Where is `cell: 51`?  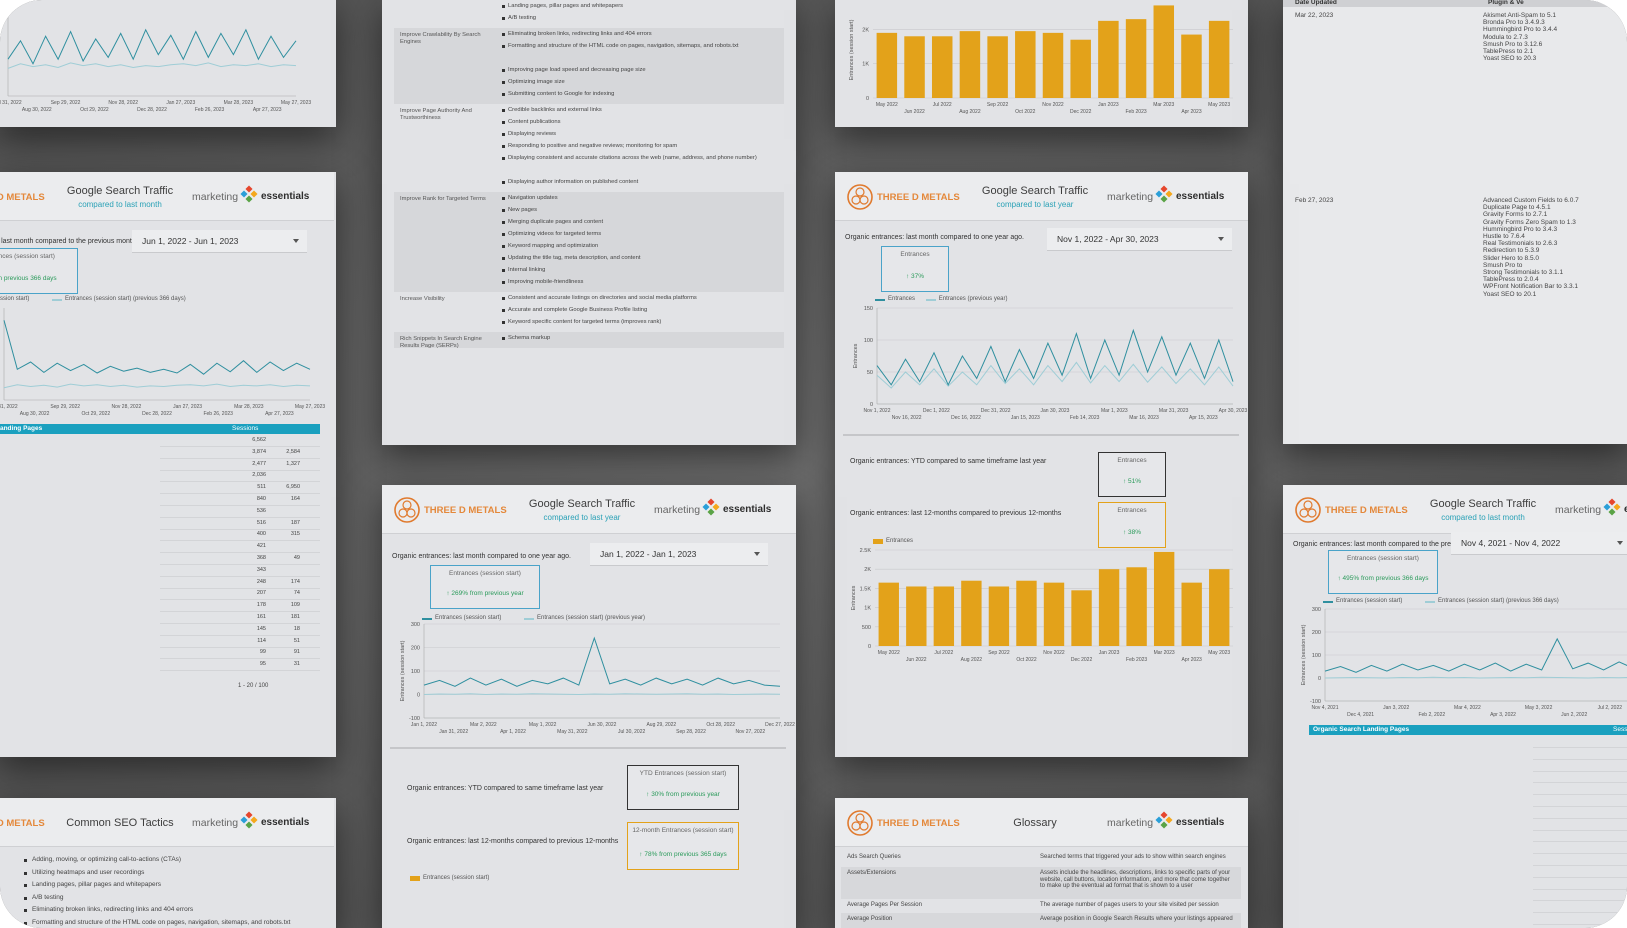 cell: 51 is located at coordinates (296, 640).